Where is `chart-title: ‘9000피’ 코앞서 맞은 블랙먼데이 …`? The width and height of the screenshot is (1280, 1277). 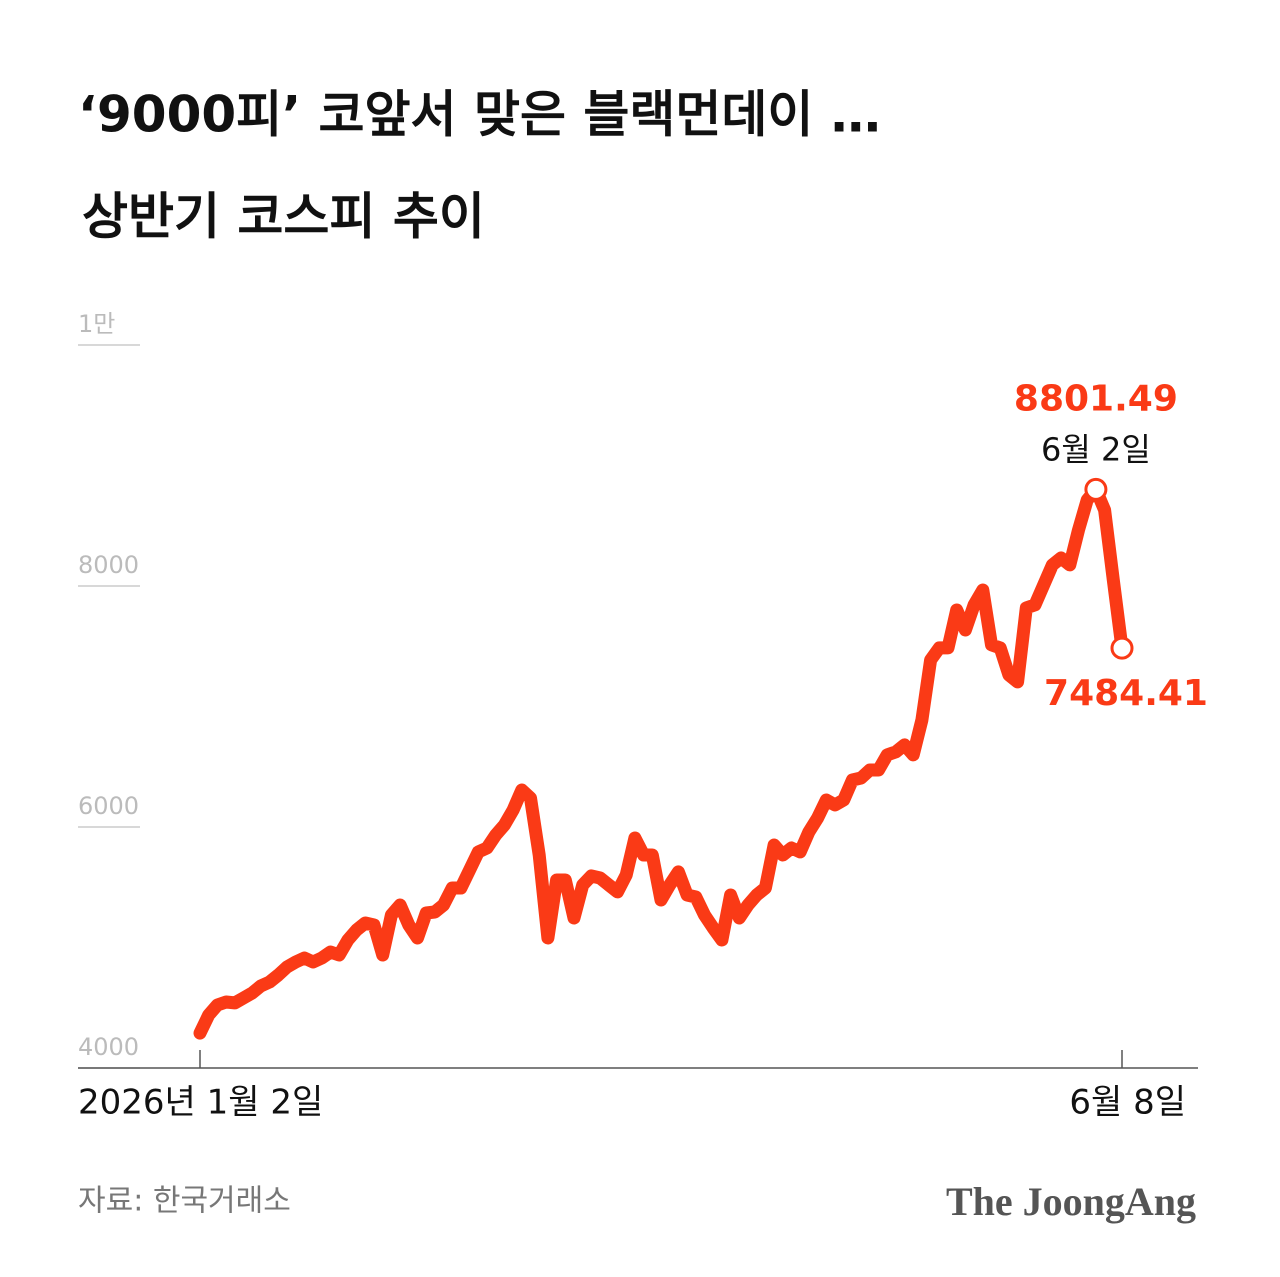
chart-title: ‘9000피’ 코앞서 맞은 블랙먼데이 … is located at coordinates (479, 115).